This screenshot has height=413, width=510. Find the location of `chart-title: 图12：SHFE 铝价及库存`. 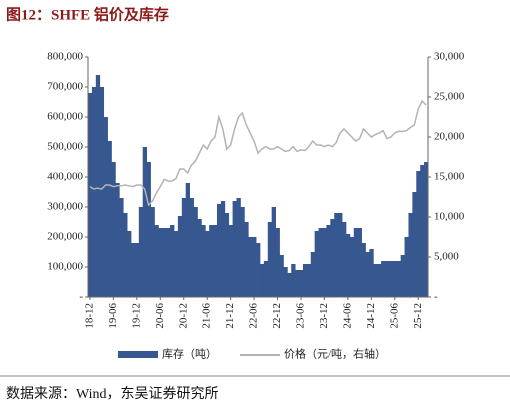

chart-title: 图12：SHFE 铝价及库存 is located at coordinates (87, 14).